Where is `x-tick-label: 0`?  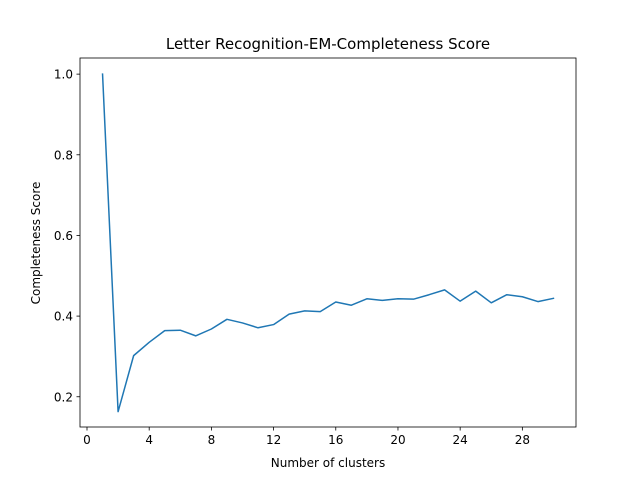
x-tick-label: 0 is located at coordinates (87, 440).